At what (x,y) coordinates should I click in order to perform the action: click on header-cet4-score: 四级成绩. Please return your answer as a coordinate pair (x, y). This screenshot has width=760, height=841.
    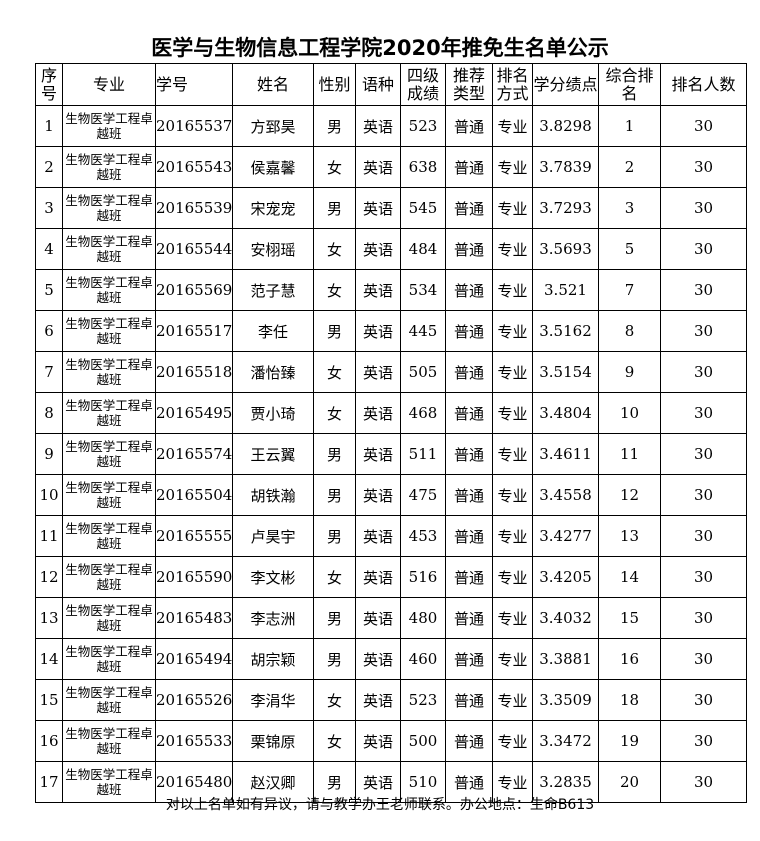
    Looking at the image, I should click on (423, 84).